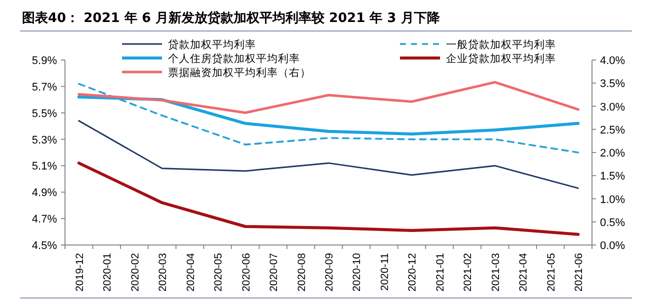 The width and height of the screenshot is (650, 302). What do you see at coordinates (246, 272) in the screenshot?
I see `x-tick-label: 2020-06` at bounding box center [246, 272].